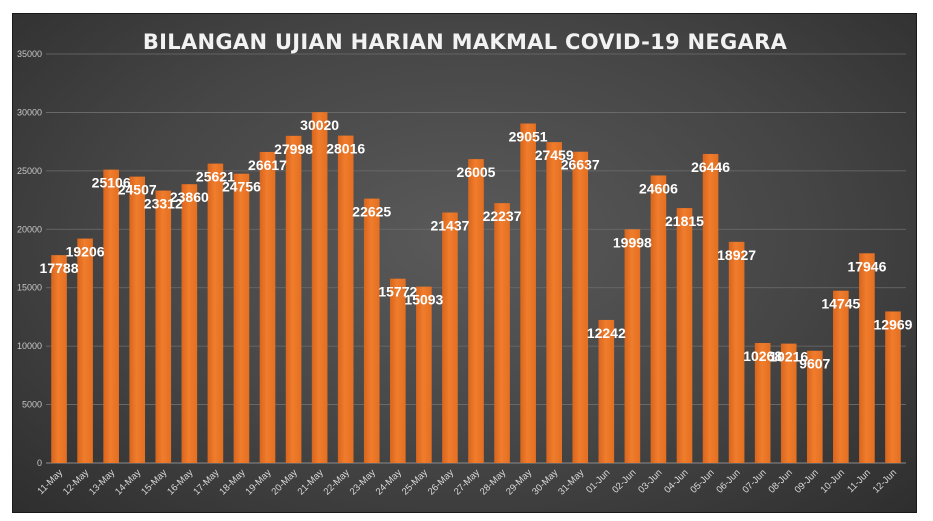 This screenshot has width=933, height=521. Describe the element at coordinates (450, 337) in the screenshot. I see `bar-26-May` at that location.